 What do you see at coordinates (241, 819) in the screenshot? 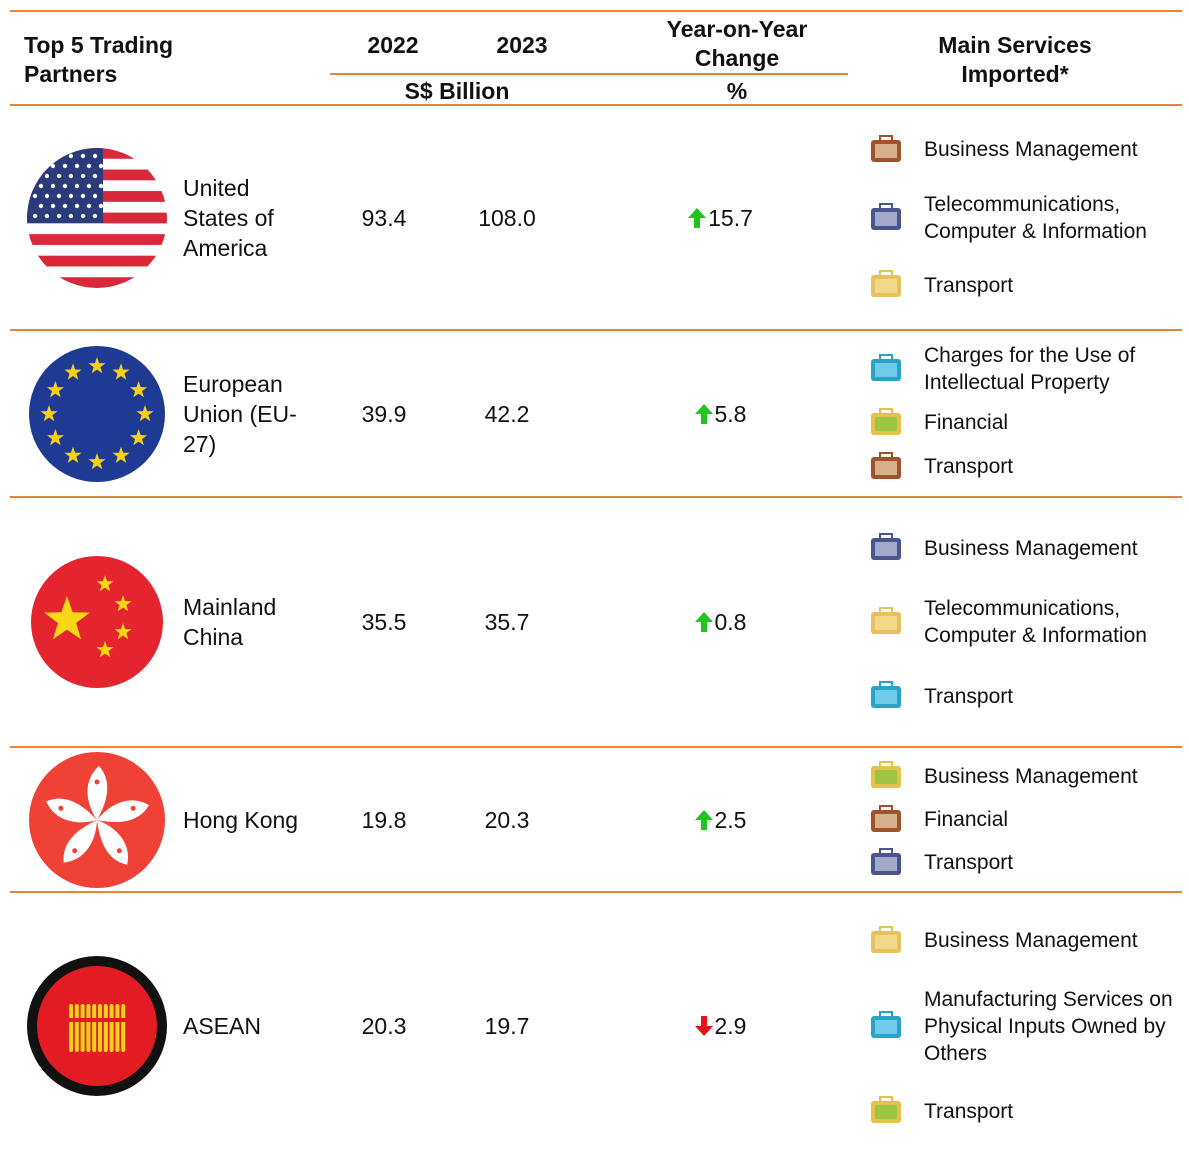
I see `partner-name: Hong Kong` at bounding box center [241, 819].